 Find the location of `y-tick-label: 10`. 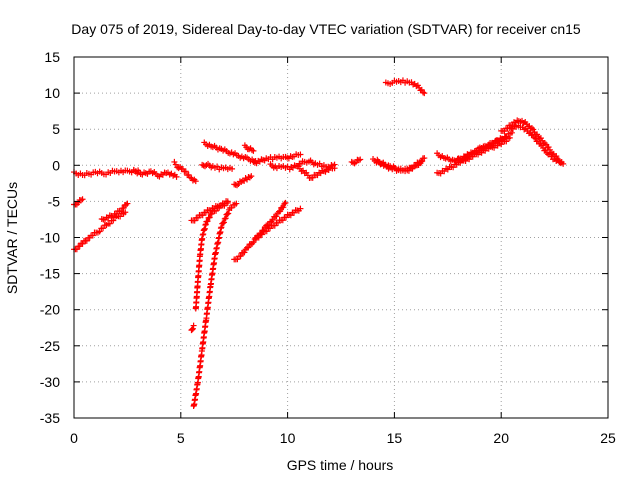

y-tick-label: 10 is located at coordinates (52, 93).